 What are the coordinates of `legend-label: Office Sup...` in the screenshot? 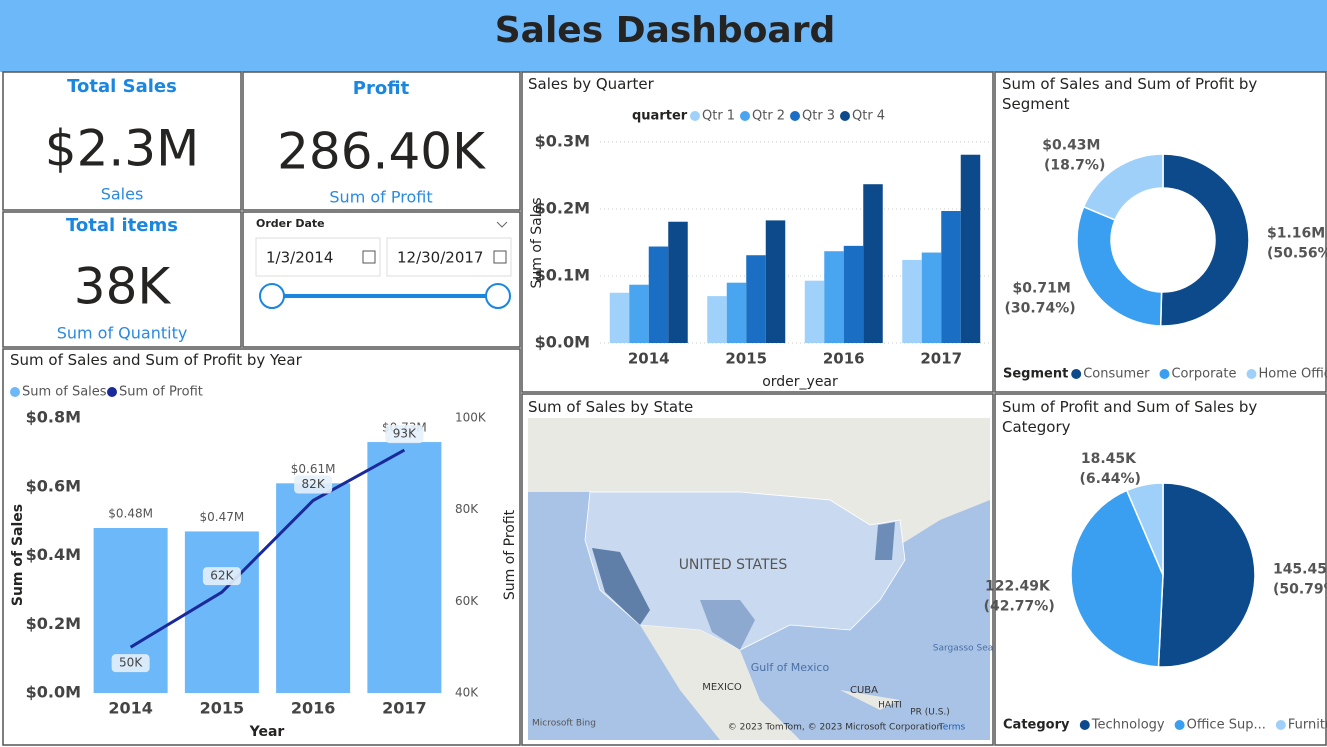 It's located at (1226, 725).